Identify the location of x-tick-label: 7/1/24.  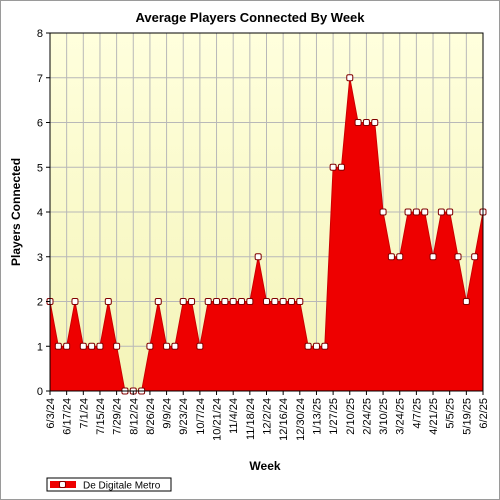
(84, 413).